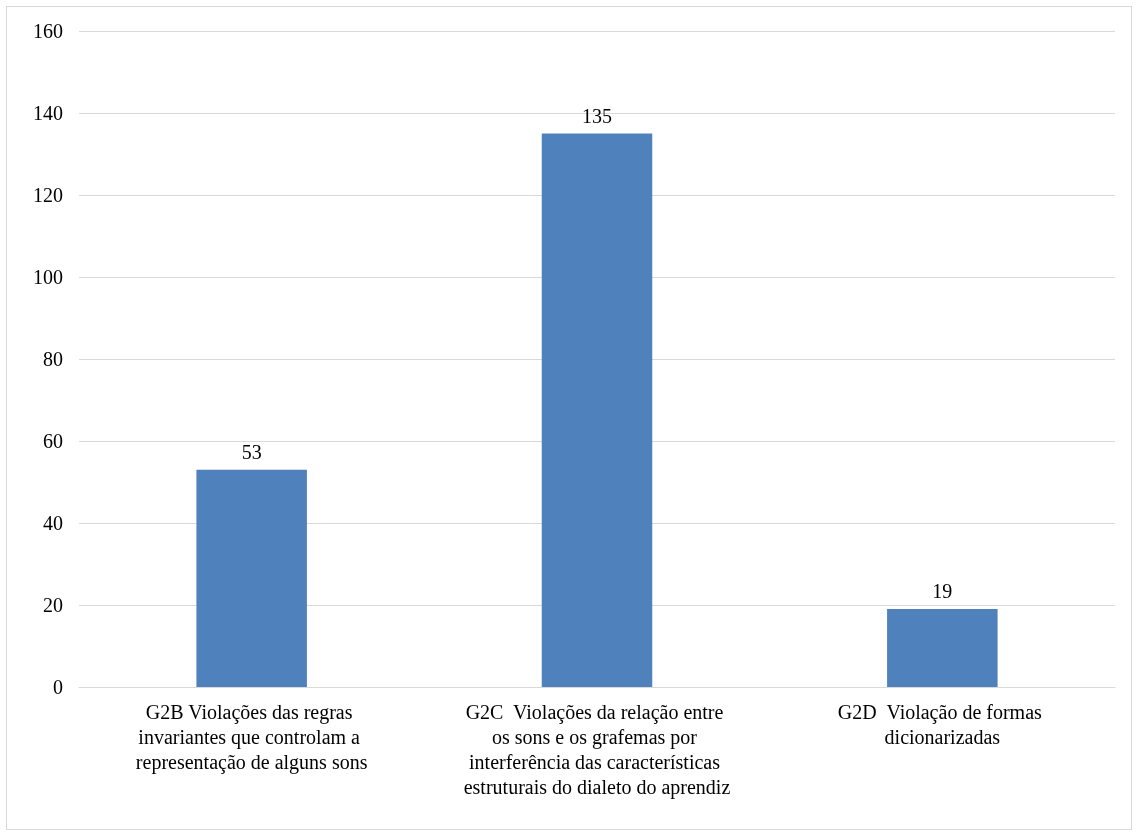 This screenshot has width=1138, height=836. What do you see at coordinates (942, 591) in the screenshot?
I see `data-label: 19` at bounding box center [942, 591].